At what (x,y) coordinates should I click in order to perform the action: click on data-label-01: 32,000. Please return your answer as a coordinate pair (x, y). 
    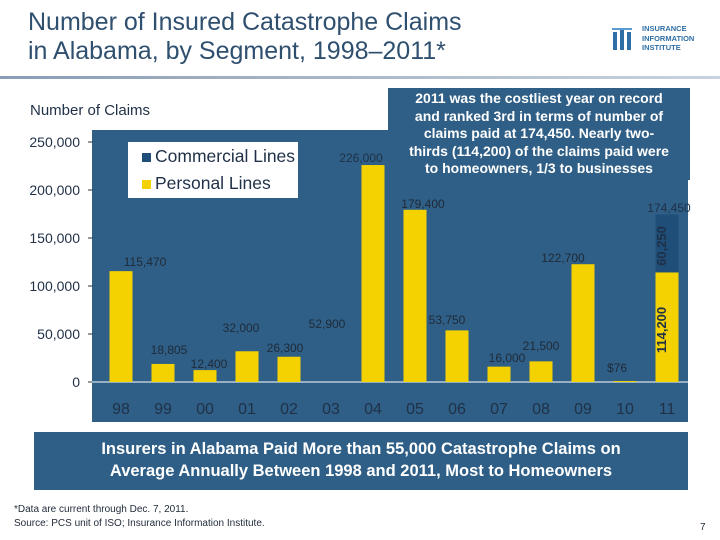
    Looking at the image, I should click on (241, 328).